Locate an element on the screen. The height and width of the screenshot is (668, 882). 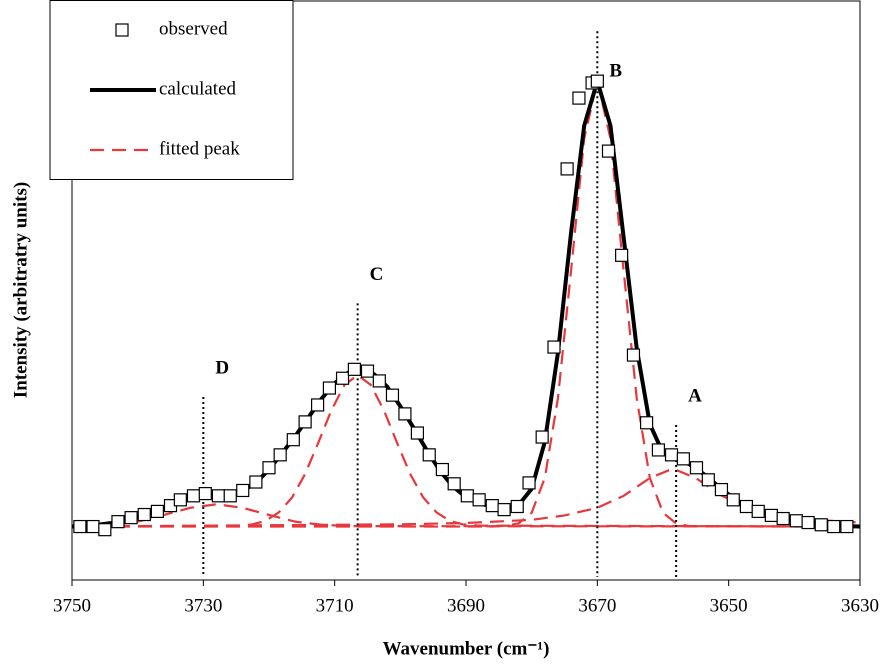
x-tick-label: 3650 is located at coordinates (729, 605).